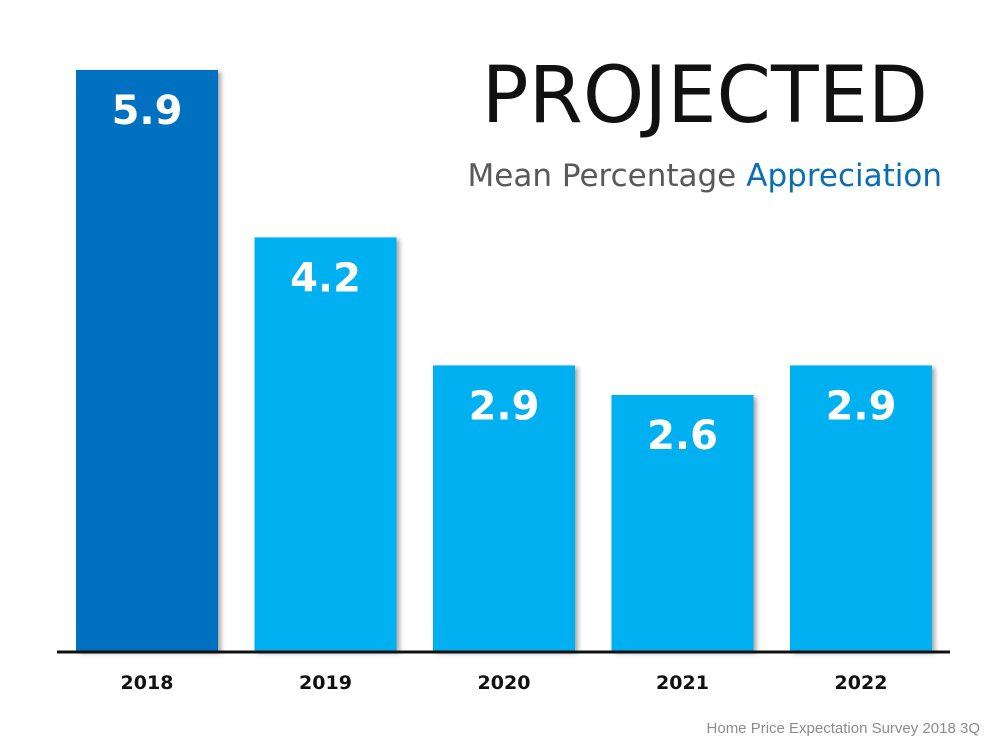  Describe the element at coordinates (682, 522) in the screenshot. I see `bar-2021` at that location.